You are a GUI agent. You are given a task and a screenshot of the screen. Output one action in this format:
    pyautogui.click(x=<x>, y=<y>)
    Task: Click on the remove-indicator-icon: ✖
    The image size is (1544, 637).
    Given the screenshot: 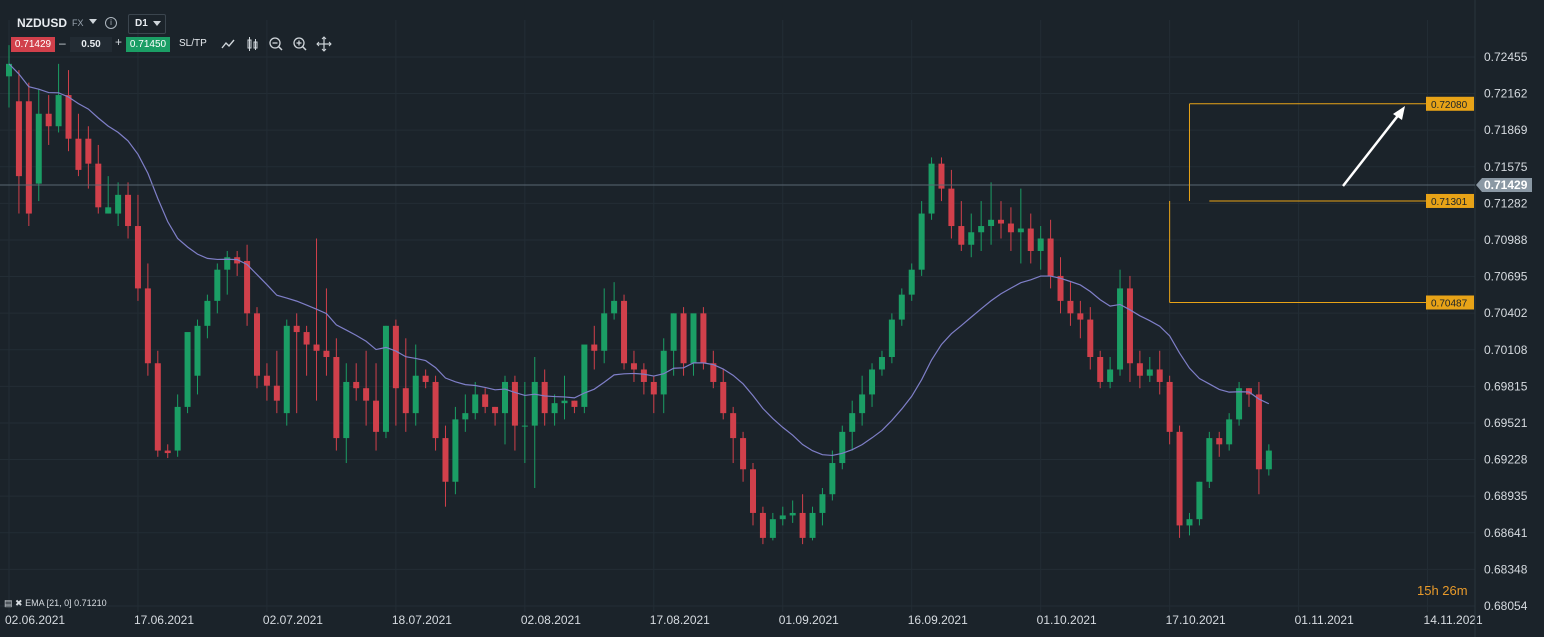 What is the action you would take?
    pyautogui.click(x=19, y=603)
    